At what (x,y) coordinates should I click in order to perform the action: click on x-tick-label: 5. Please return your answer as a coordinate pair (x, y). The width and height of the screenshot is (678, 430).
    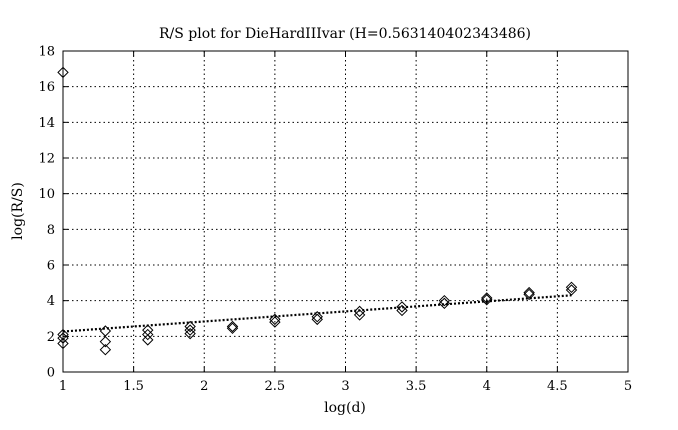
    Looking at the image, I should click on (628, 386).